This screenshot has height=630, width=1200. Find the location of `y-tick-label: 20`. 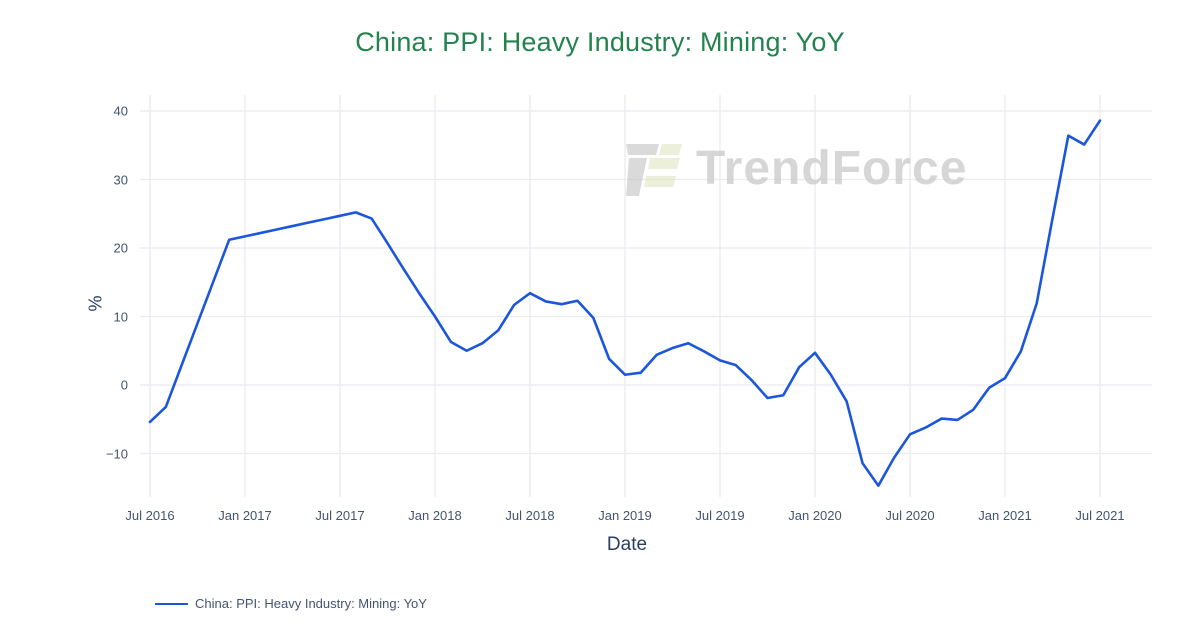

y-tick-label: 20 is located at coordinates (120, 248).